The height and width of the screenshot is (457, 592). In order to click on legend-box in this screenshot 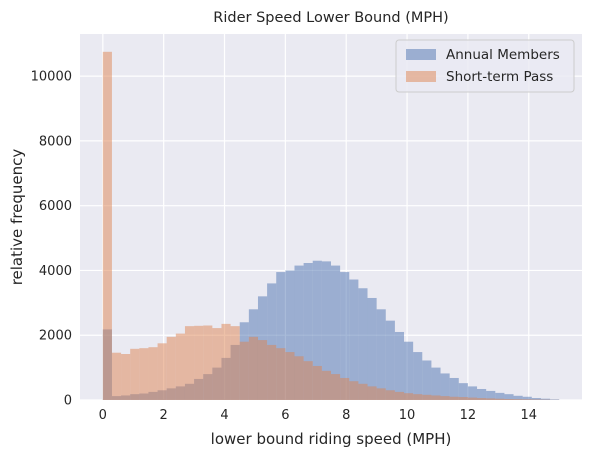, I will do `click(485, 66)`.